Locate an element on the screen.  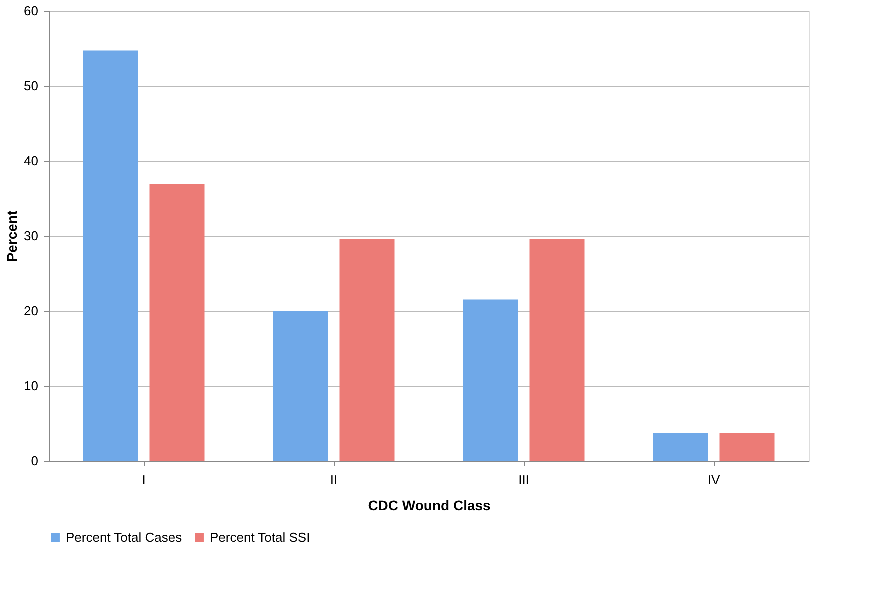
y-tick-label: 30 is located at coordinates (31, 236).